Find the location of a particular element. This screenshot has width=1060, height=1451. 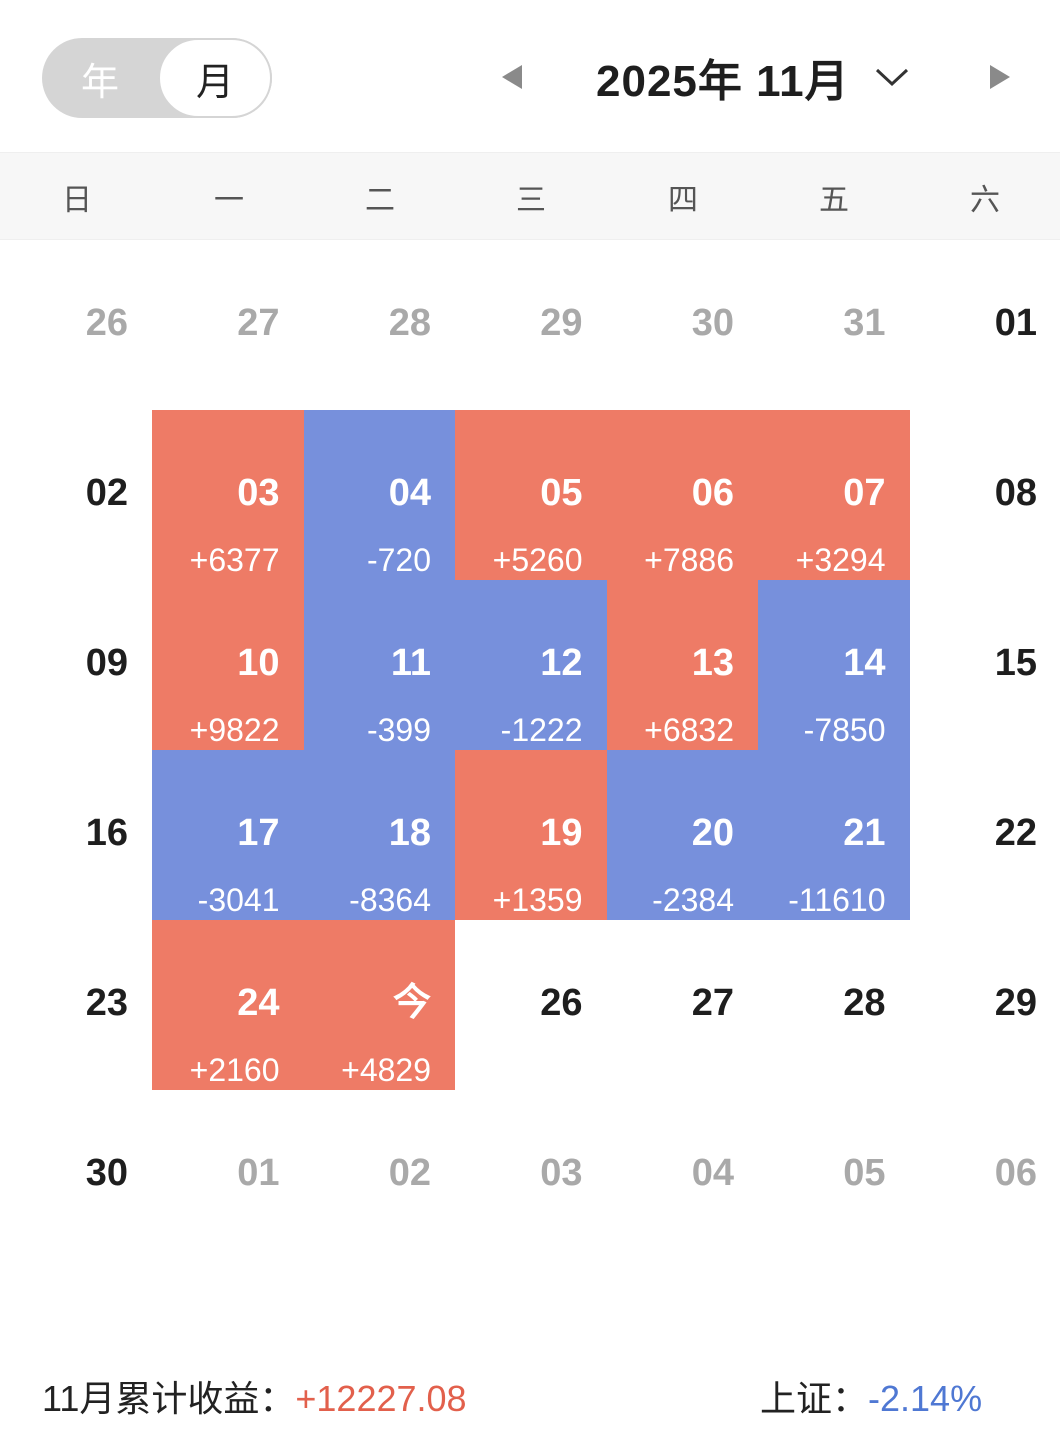

triangle-right-icon is located at coordinates (1000, 77).